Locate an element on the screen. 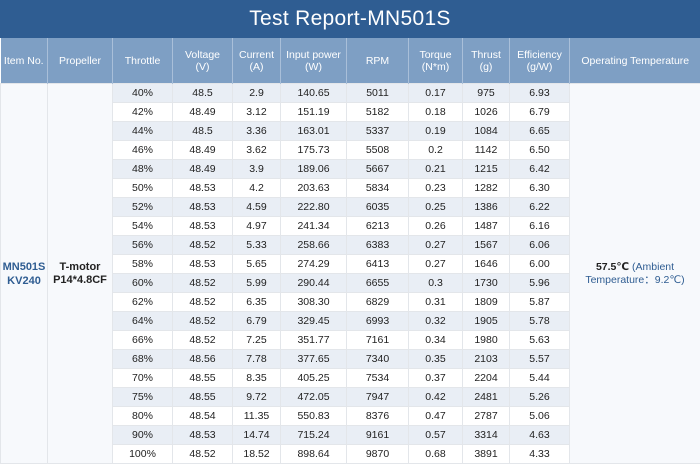  cell-thrust: 1730 is located at coordinates (486, 283).